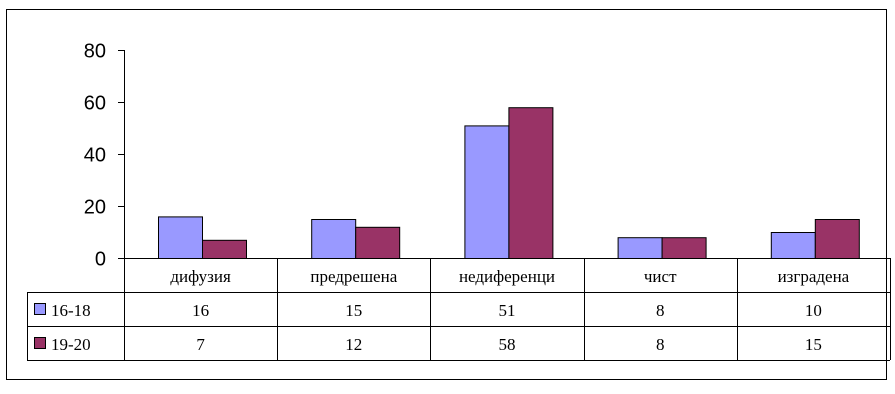 The height and width of the screenshot is (394, 895). I want to click on table-value: 51, so click(507, 310).